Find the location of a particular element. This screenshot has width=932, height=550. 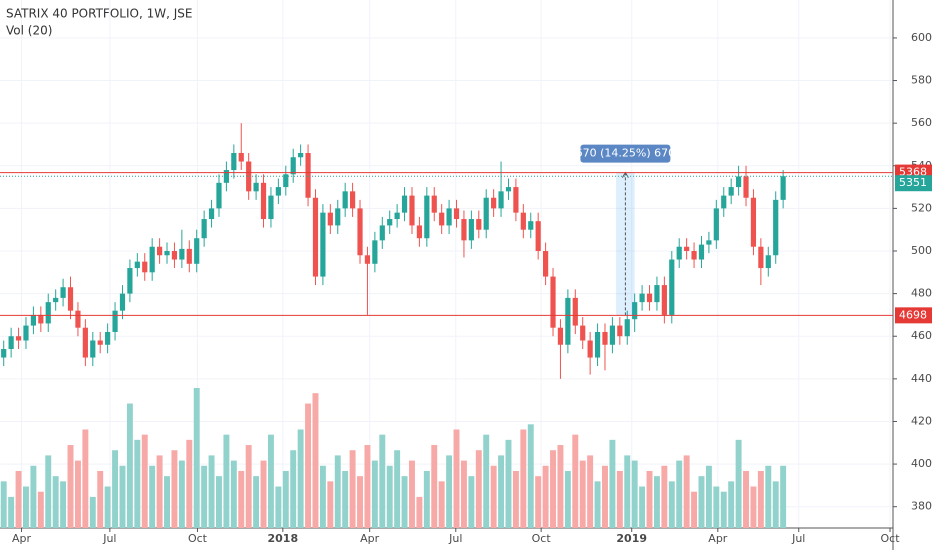

y-tick-label: 3800 is located at coordinates (921, 506).